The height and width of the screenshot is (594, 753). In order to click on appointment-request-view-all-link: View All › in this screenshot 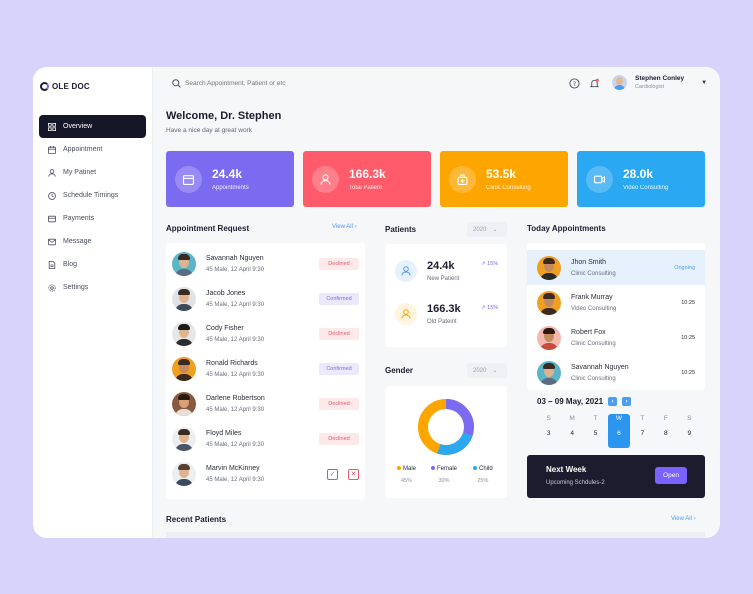, I will do `click(344, 227)`.